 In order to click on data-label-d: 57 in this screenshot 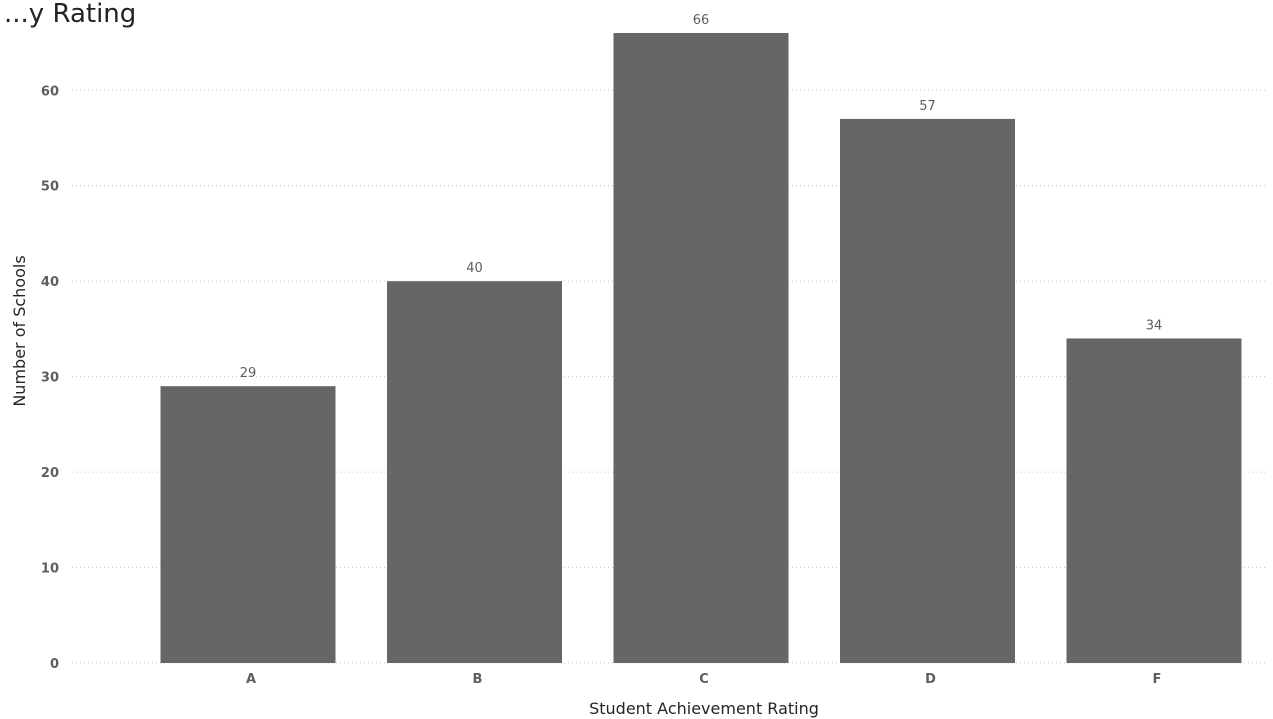, I will do `click(927, 106)`.